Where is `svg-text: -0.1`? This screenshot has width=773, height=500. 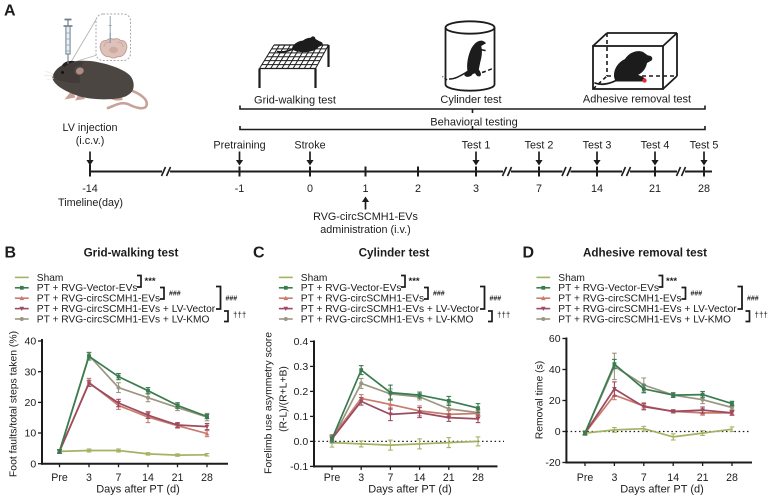 svg-text: -0.1 is located at coordinates (299, 467).